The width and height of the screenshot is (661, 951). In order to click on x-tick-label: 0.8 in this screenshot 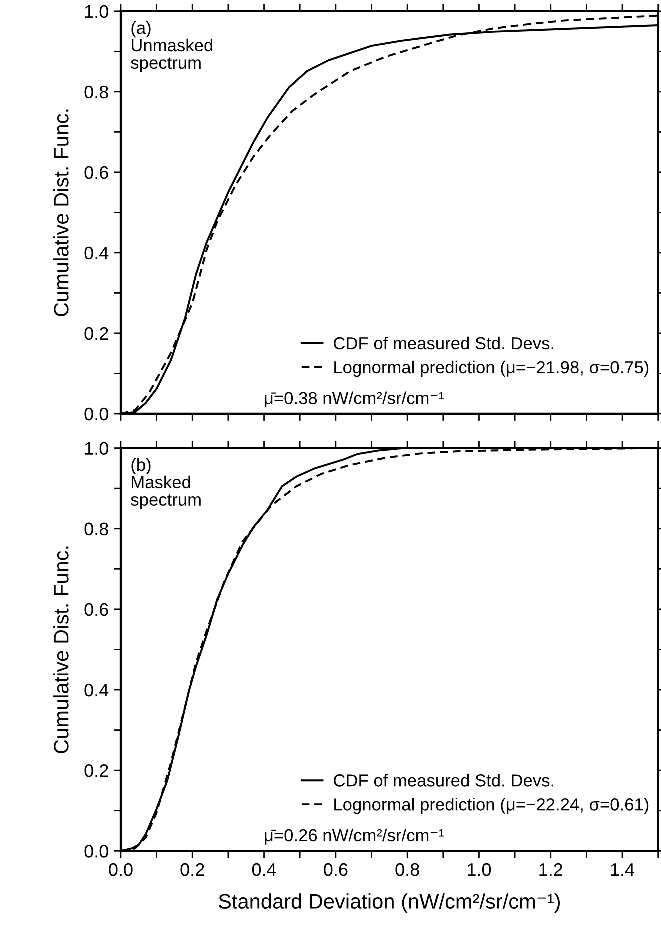, I will do `click(408, 869)`.